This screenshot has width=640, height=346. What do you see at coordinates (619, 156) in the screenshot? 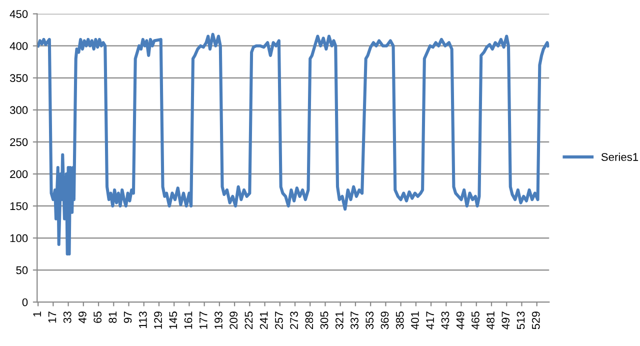
I see `legend-label: Series1` at bounding box center [619, 156].